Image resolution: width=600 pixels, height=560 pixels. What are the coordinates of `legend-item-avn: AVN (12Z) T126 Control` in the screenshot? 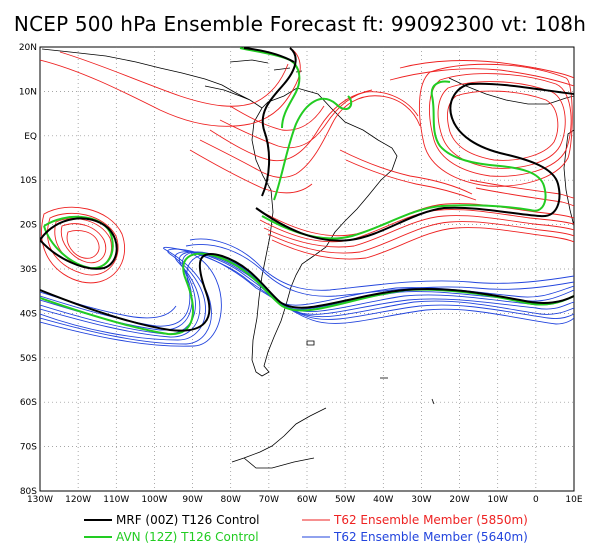 It's located at (187, 537).